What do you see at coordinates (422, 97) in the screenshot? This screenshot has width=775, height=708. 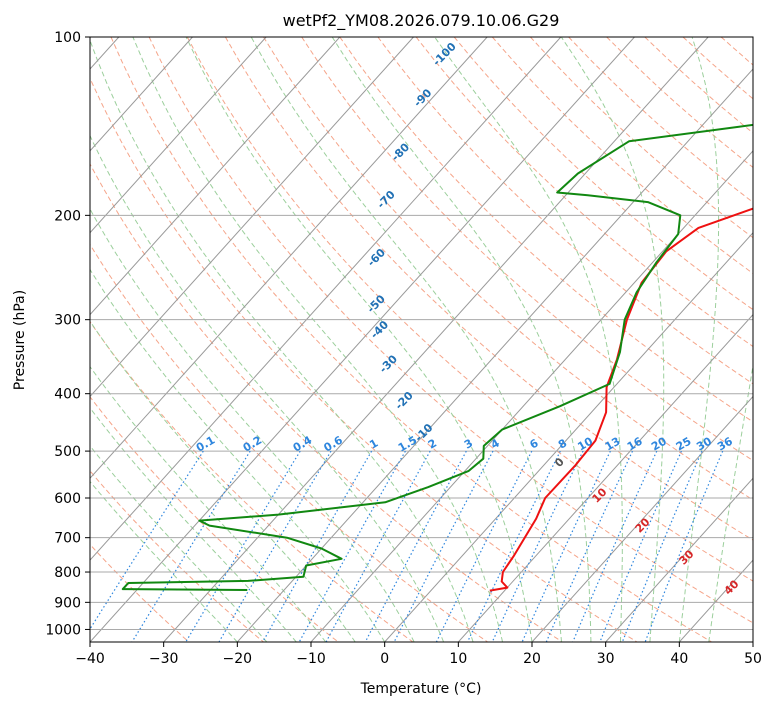 I see `height-label: -90` at bounding box center [422, 97].